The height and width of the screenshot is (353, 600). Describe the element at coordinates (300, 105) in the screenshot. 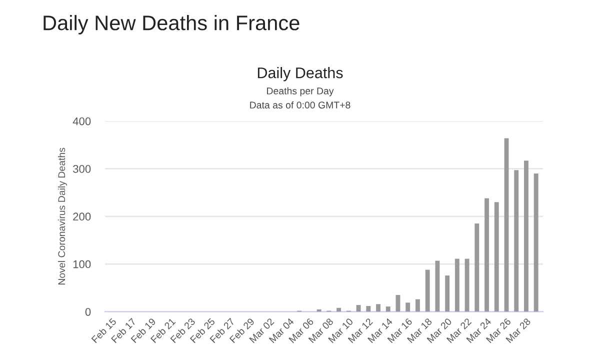

I see `text: Data as of 0:00 GMT+8` at that location.